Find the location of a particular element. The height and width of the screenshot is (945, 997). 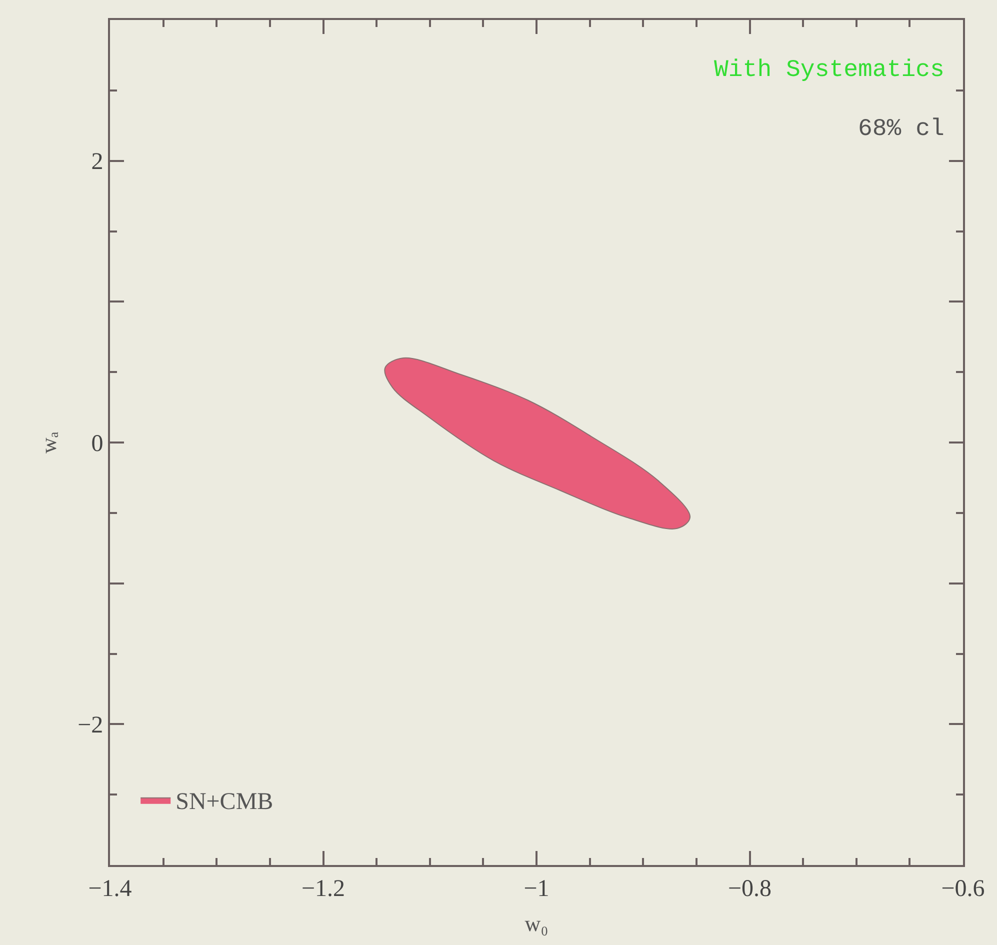

x-tick-label: −1 is located at coordinates (537, 889).